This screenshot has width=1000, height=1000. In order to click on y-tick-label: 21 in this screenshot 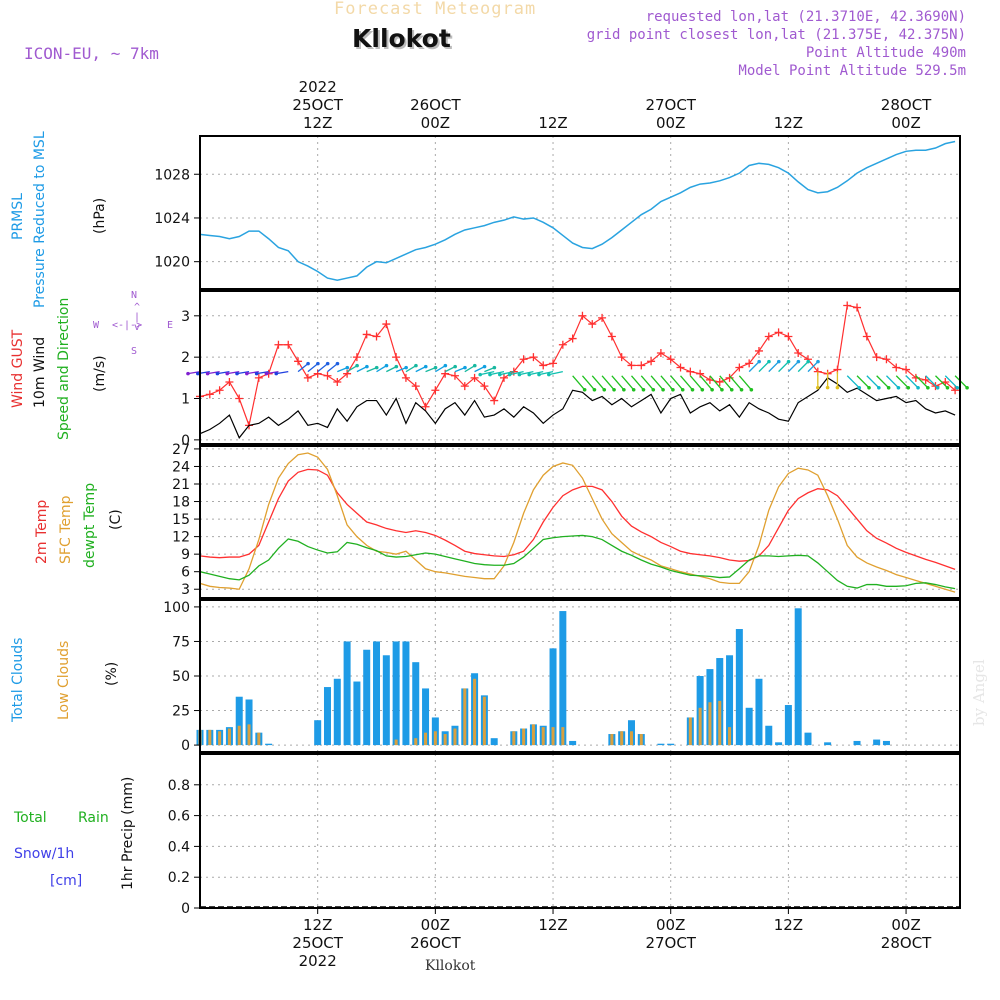, I will do `click(181, 485)`.